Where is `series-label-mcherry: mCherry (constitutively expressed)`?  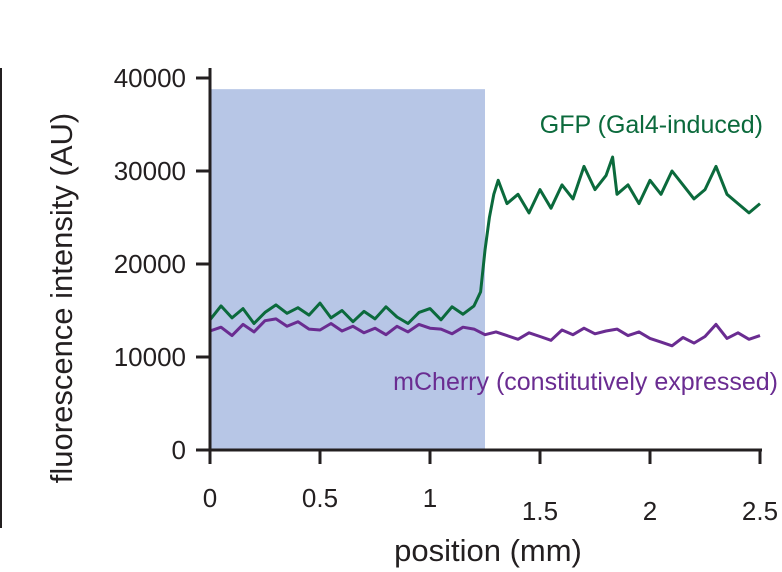
series-label-mcherry: mCherry (constitutively expressed) is located at coordinates (585, 382).